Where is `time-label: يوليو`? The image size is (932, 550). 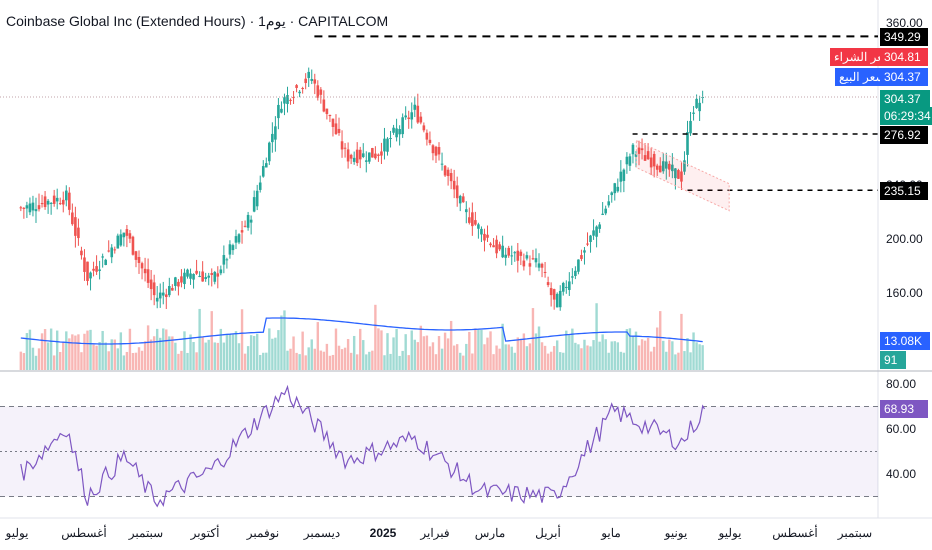
time-label: يوليو is located at coordinates (730, 533).